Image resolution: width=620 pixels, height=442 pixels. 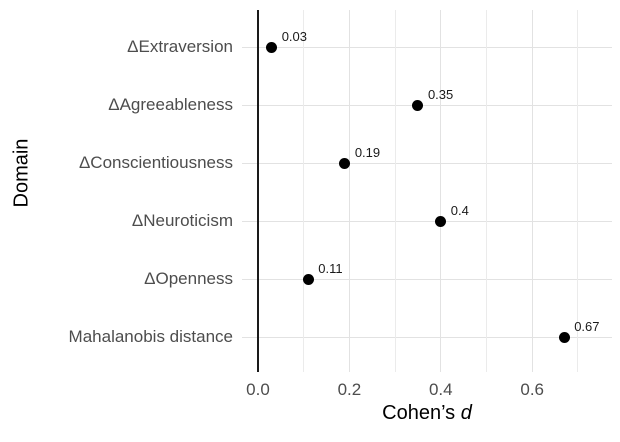 I want to click on category-label: ΔNeuroticism, so click(x=182, y=220).